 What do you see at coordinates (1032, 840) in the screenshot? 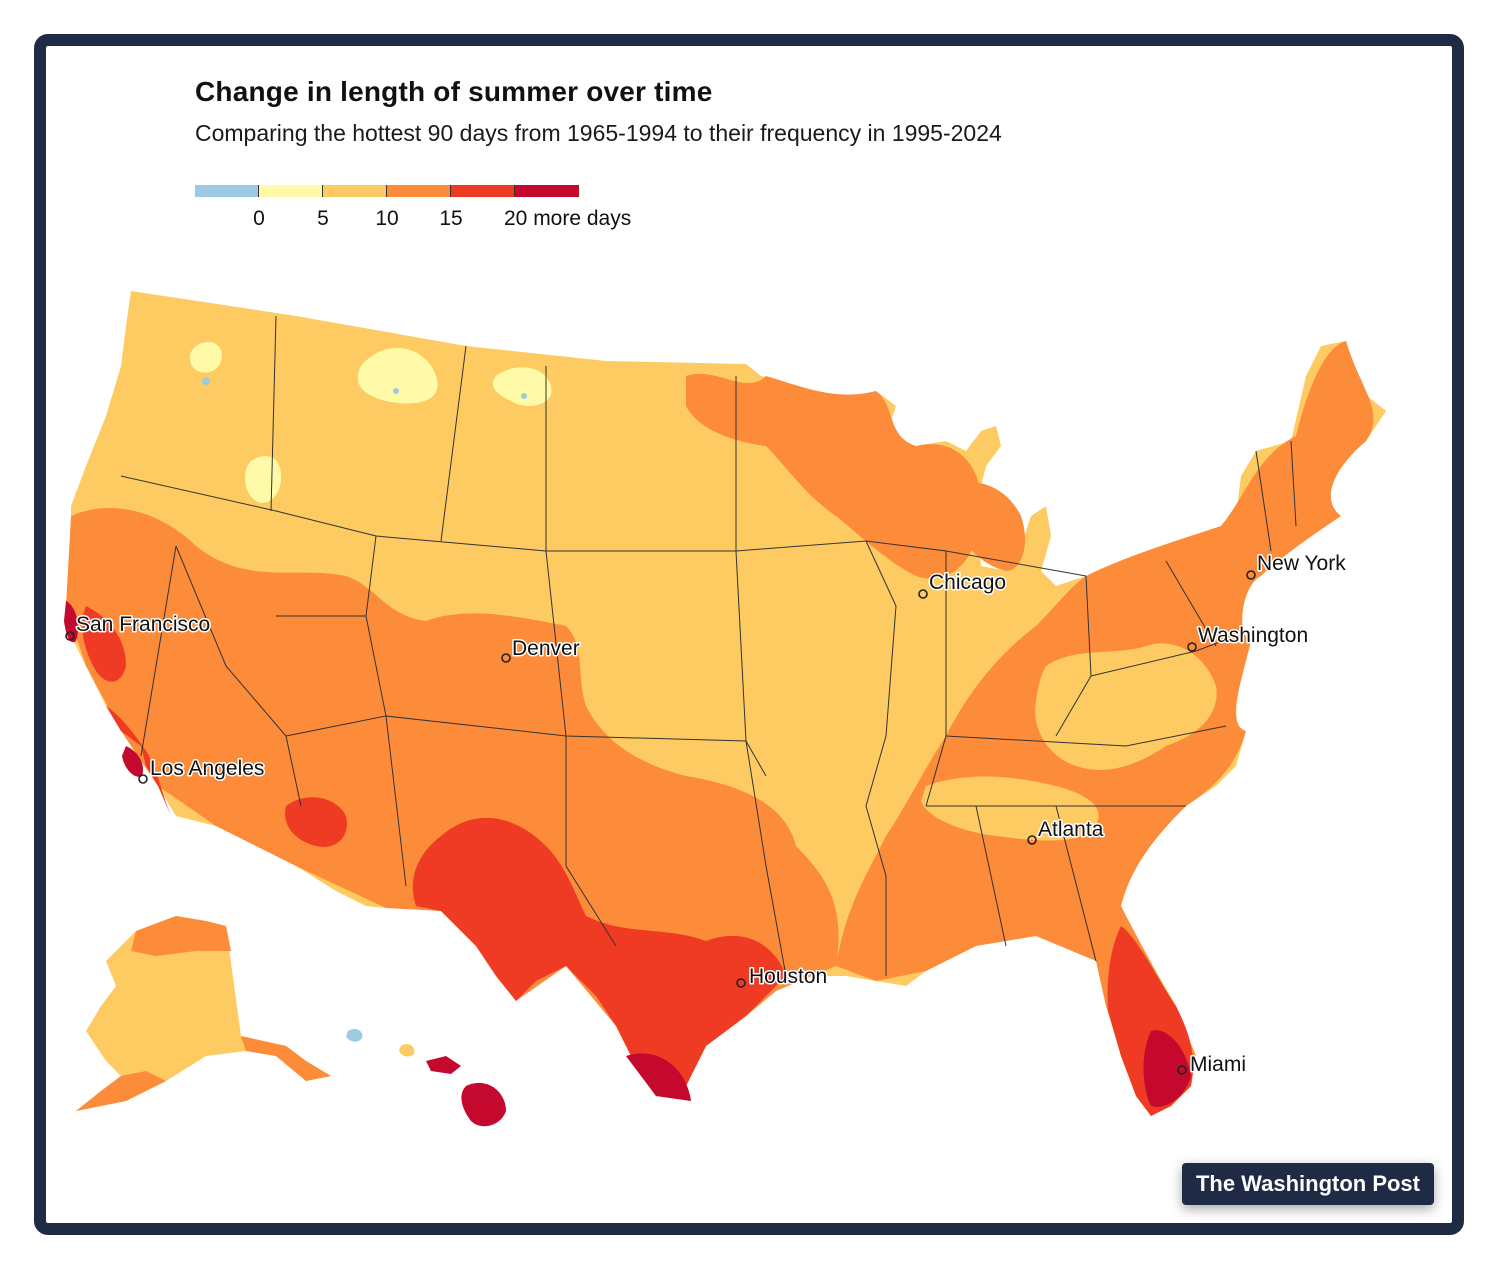
I see `city-marker-atlanta` at bounding box center [1032, 840].